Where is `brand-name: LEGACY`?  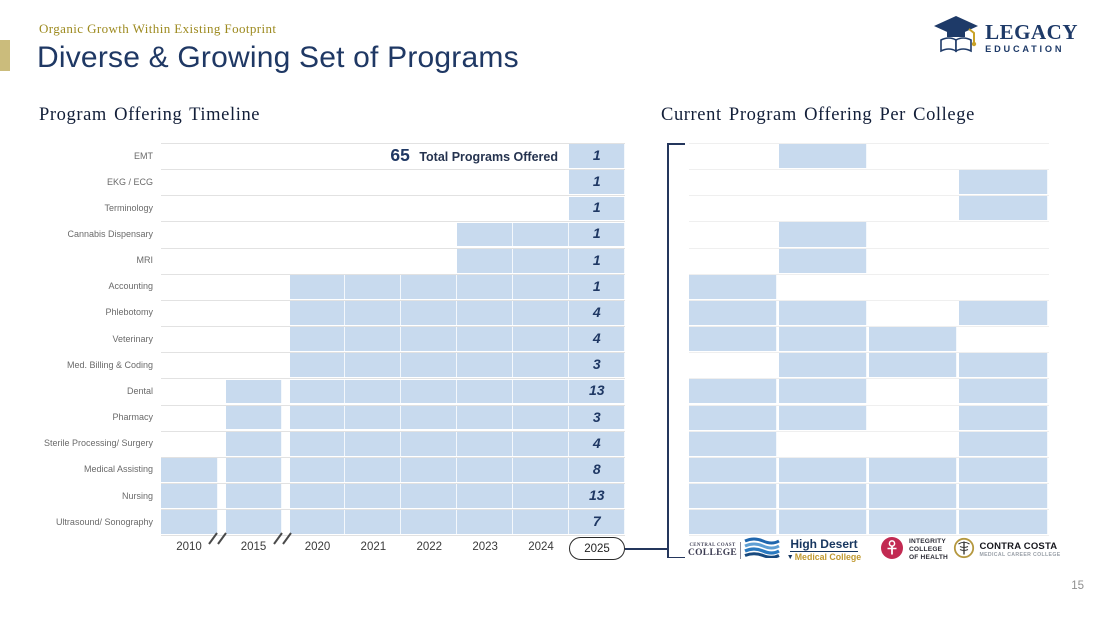 brand-name: LEGACY is located at coordinates (1031, 31).